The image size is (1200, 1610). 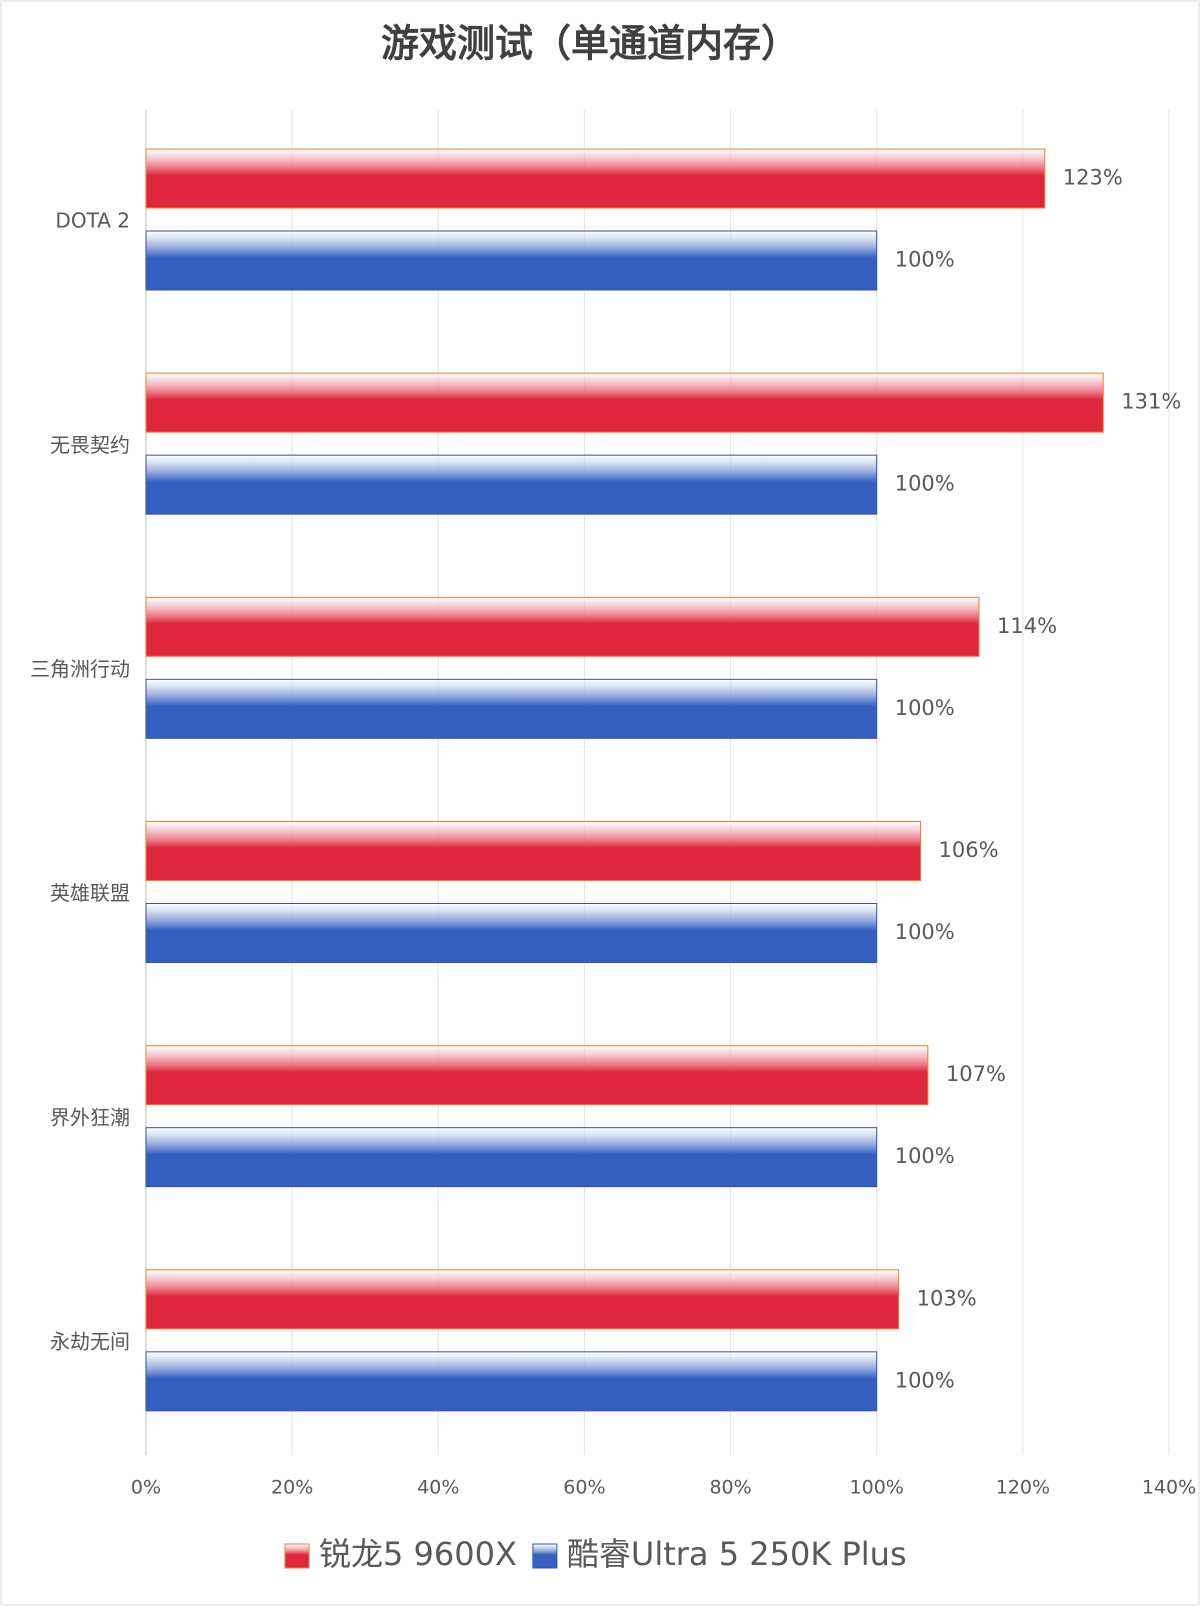 I want to click on y-tick-label: 界外狂潮, so click(x=90, y=1117).